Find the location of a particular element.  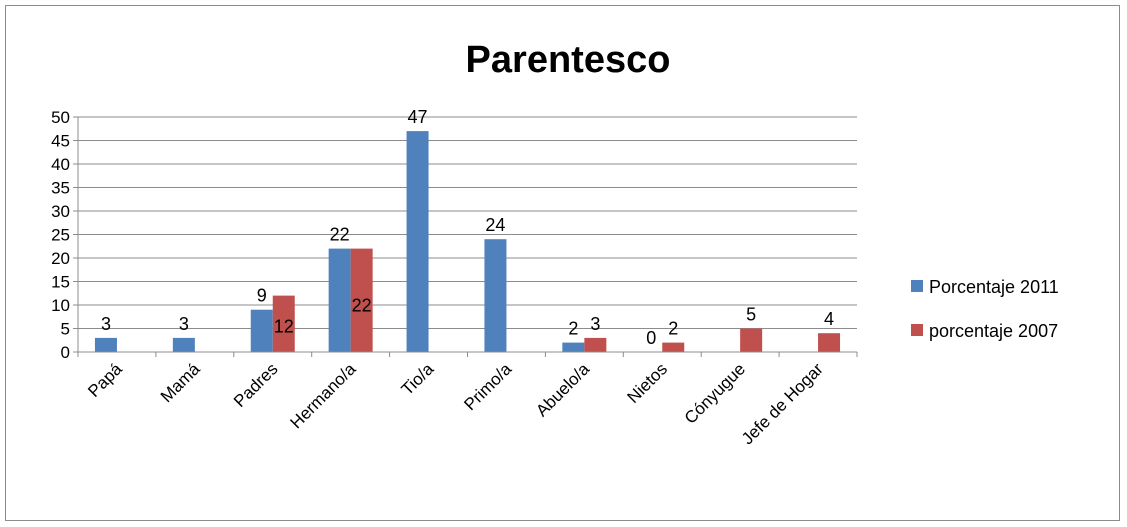

y-tick-label: 5 is located at coordinates (65, 329).